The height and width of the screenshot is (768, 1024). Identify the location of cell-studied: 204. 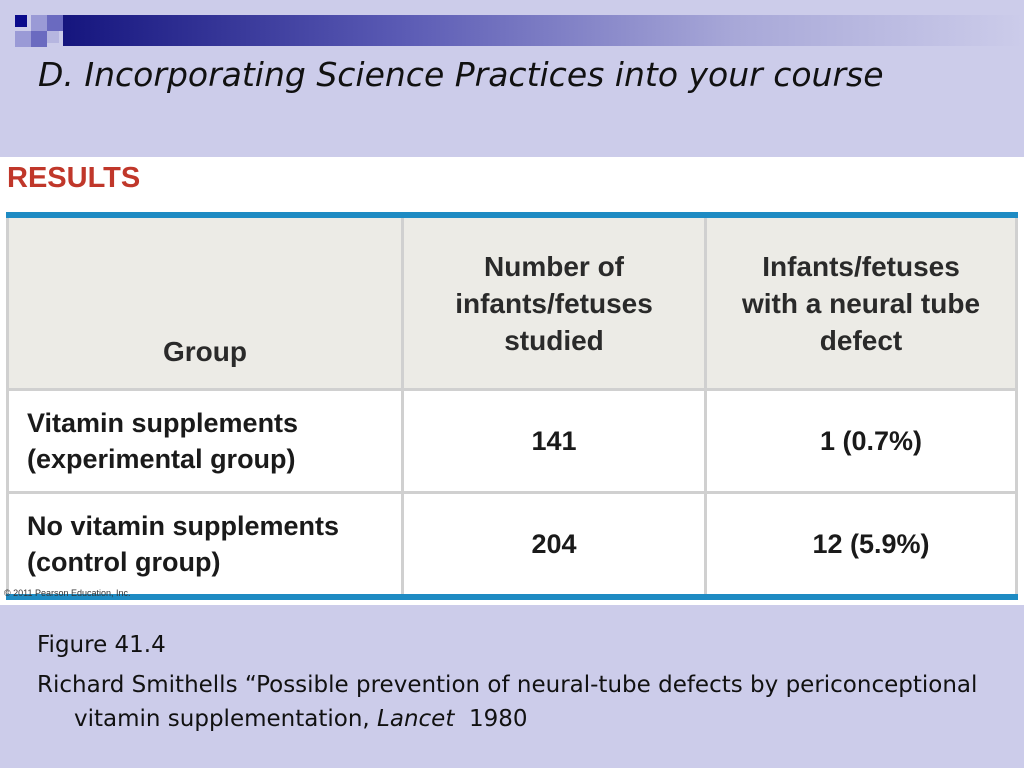
(554, 544).